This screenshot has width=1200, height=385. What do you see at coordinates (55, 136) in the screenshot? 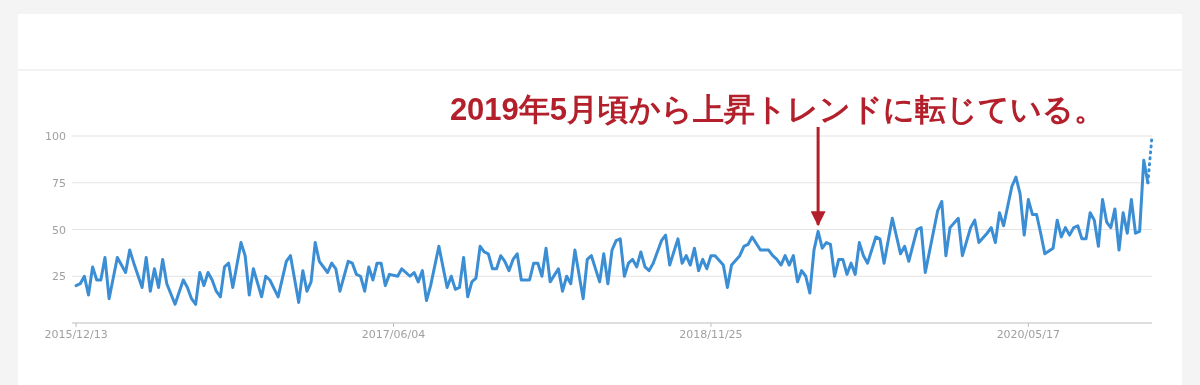
I see `y-tick-label: 100` at bounding box center [55, 136].